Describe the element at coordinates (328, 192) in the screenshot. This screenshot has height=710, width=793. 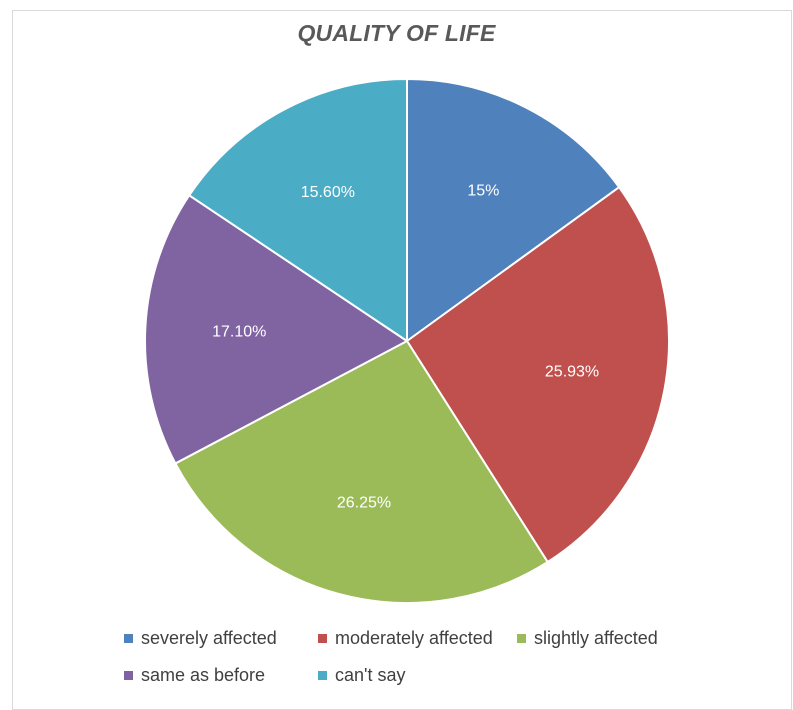
I see `data-label-can-t-say: 15.60%` at that location.